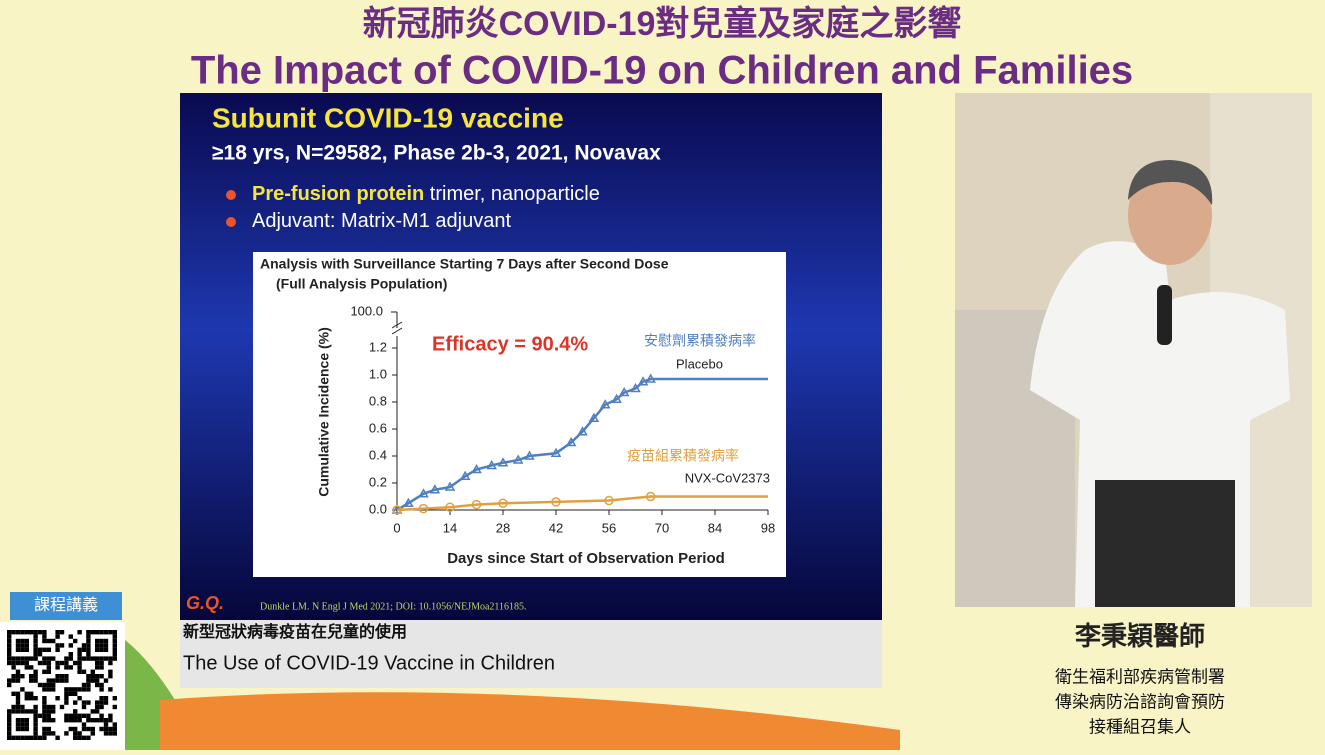 The image size is (1325, 755). Describe the element at coordinates (556, 527) in the screenshot. I see `x-tick-label: 42` at that location.